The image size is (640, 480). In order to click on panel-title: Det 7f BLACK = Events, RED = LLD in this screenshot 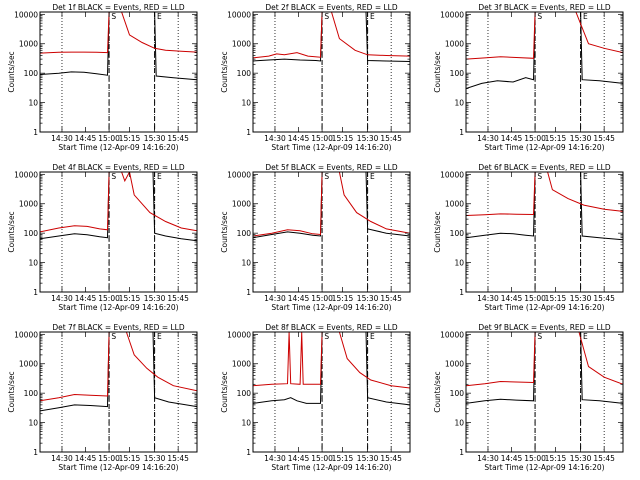, I will do `click(118, 327)`.